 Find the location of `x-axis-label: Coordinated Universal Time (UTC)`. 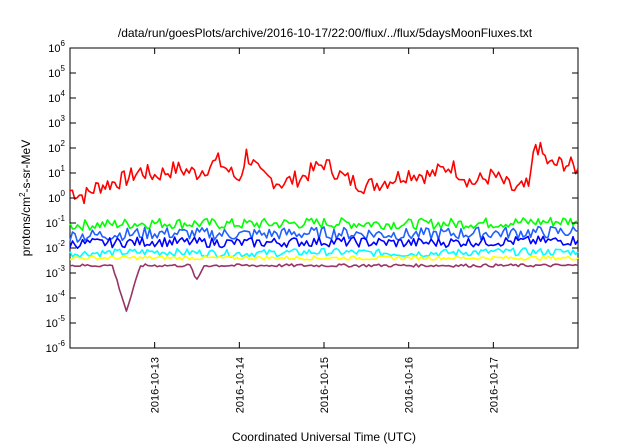

x-axis-label: Coordinated Universal Time (UTC) is located at coordinates (324, 437).